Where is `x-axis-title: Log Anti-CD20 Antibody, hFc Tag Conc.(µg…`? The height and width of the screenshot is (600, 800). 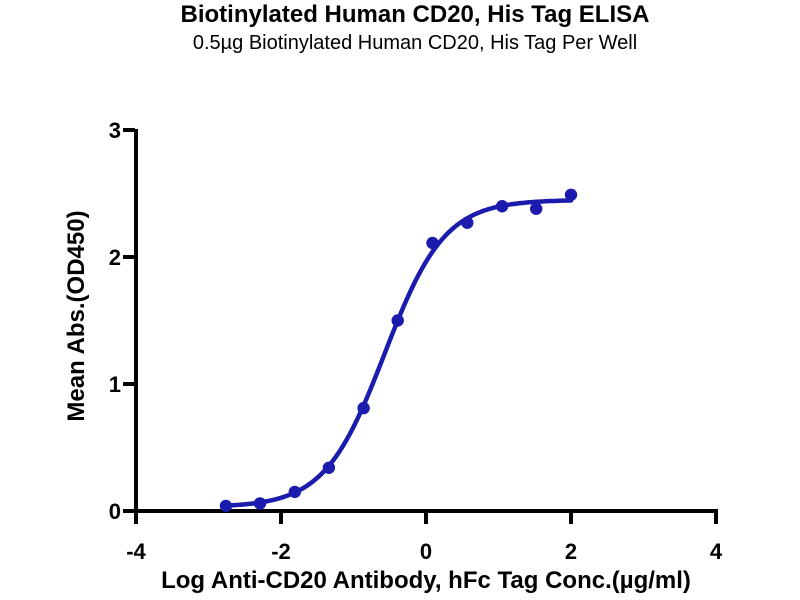
x-axis-title: Log Anti-CD20 Antibody, hFc Tag Conc.(µg… is located at coordinates (426, 580).